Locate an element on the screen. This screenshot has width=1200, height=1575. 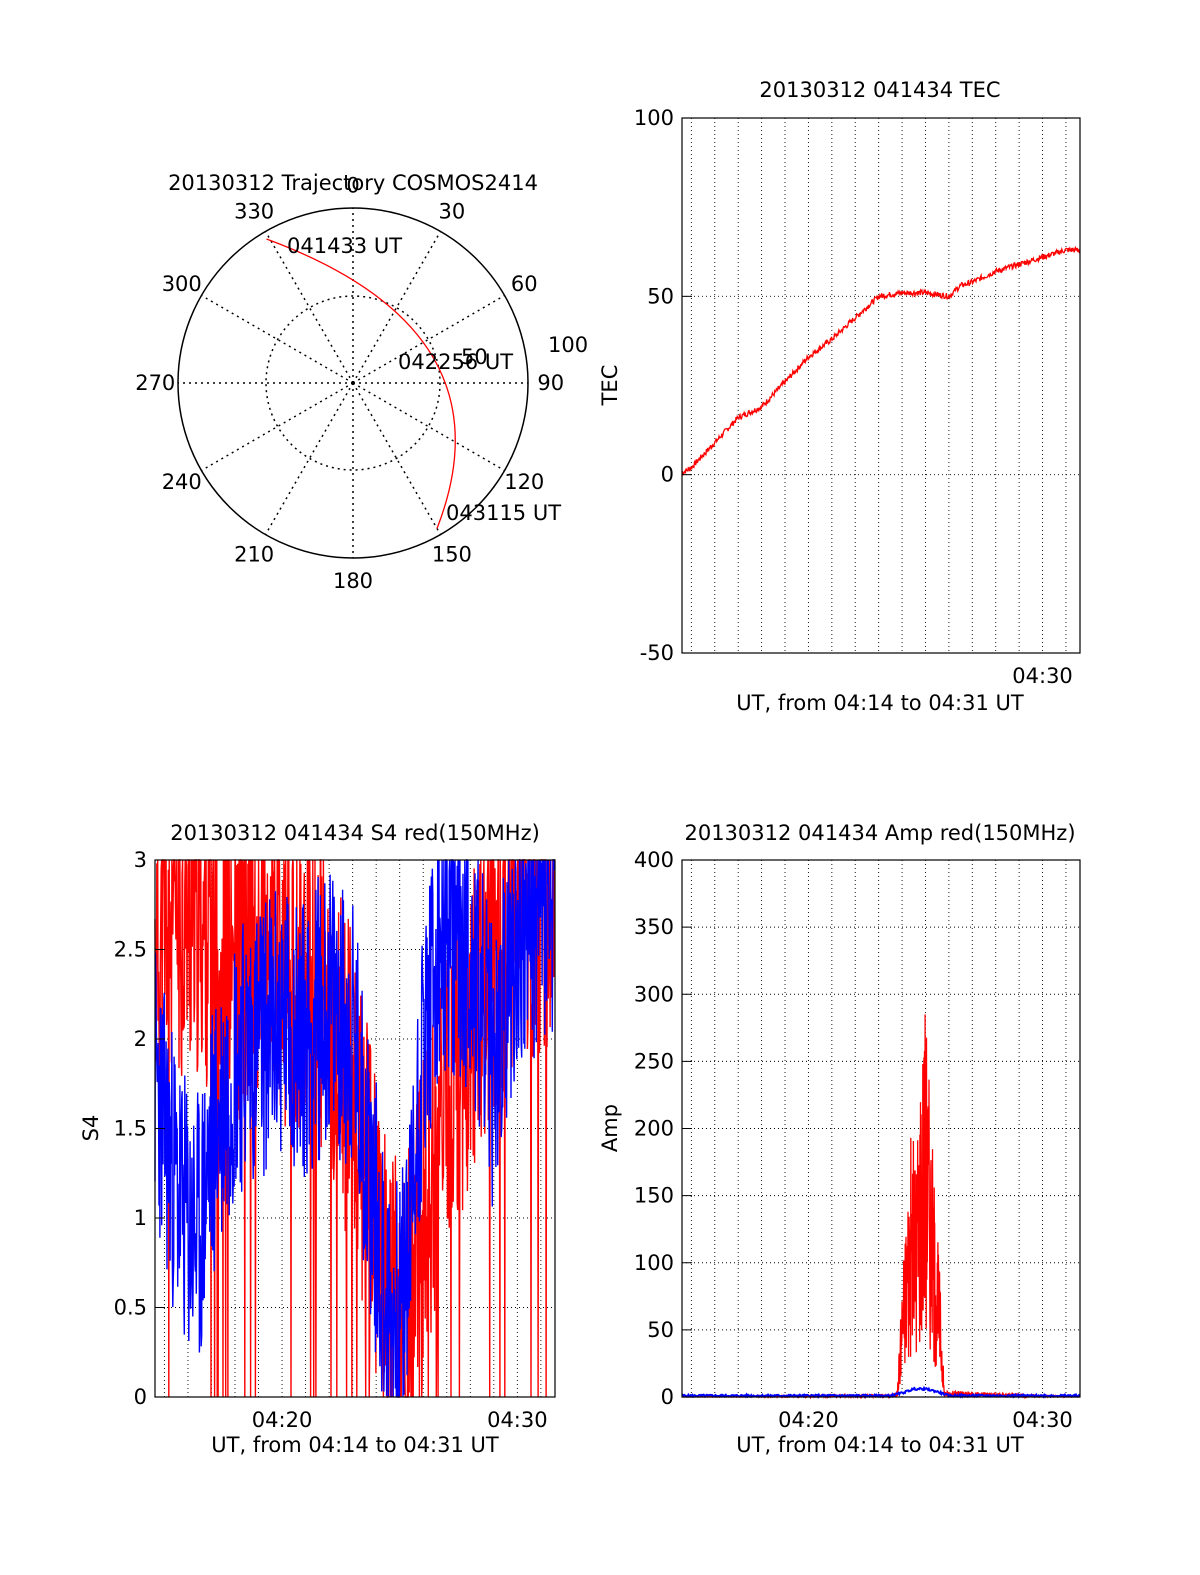
tec-ytick-label: 100 is located at coordinates (654, 118).